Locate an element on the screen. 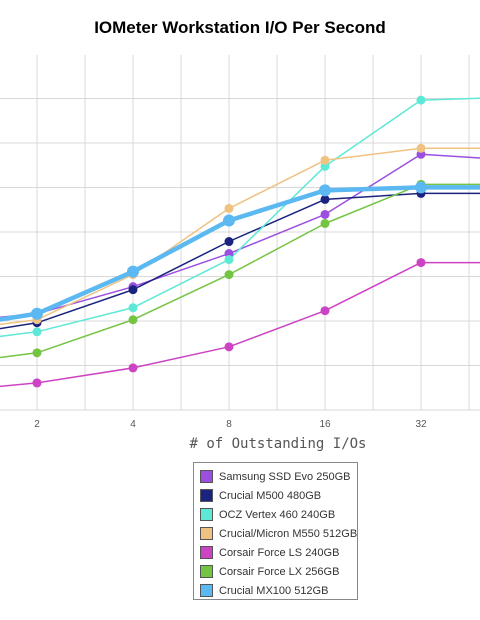  legend-item: Crucial/Micron M550 512GB is located at coordinates (278, 533).